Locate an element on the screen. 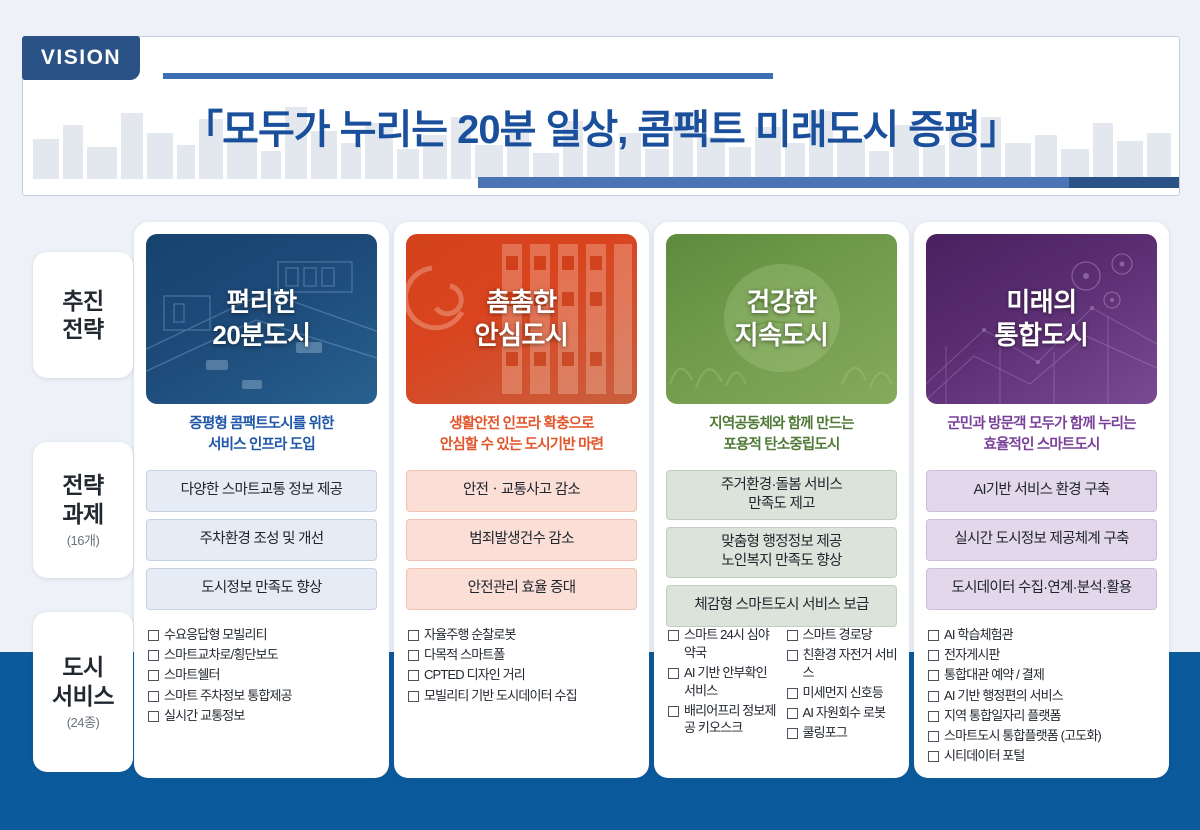 This screenshot has height=830, width=1200. strategy-subtitle: 군민과 방문객 모두가 함께 누리는 효율적인 스마트도시 is located at coordinates (1041, 434).